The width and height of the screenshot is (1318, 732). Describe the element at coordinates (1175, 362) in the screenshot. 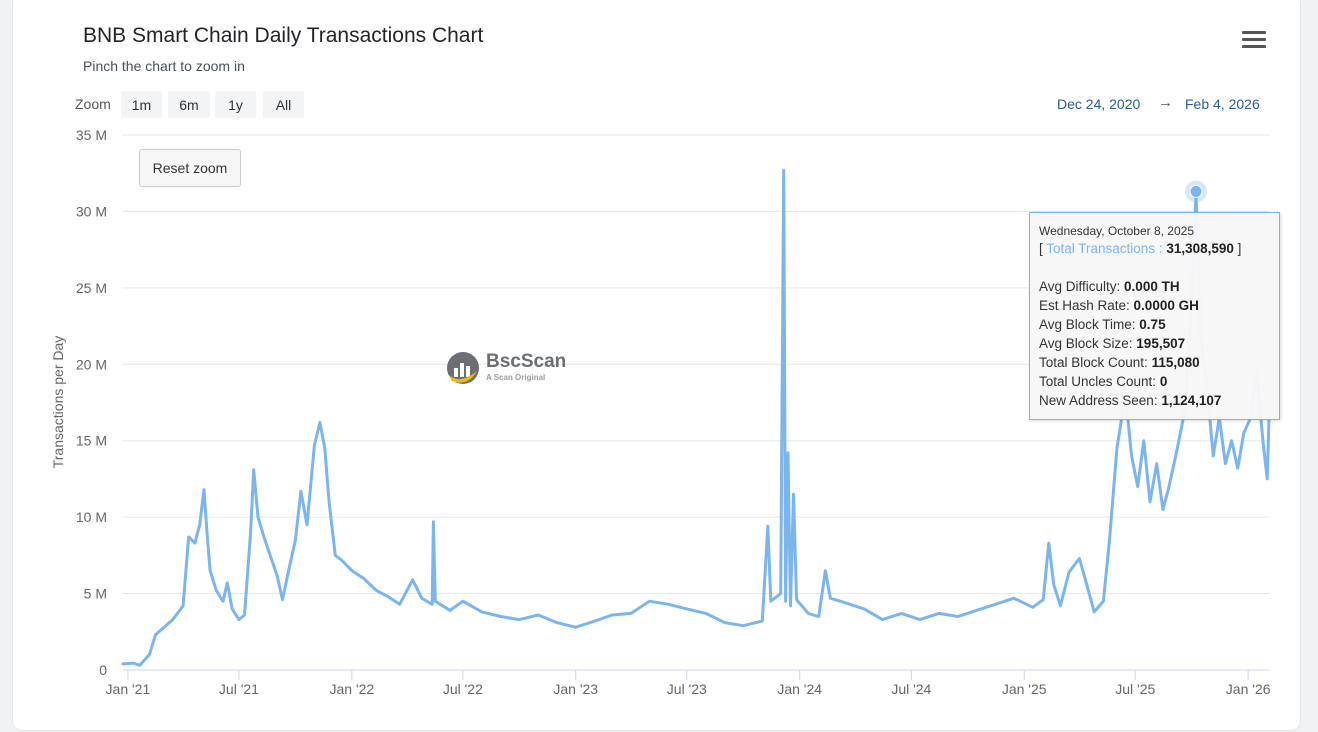

I see `tooltip-row-value: 115,080` at that location.